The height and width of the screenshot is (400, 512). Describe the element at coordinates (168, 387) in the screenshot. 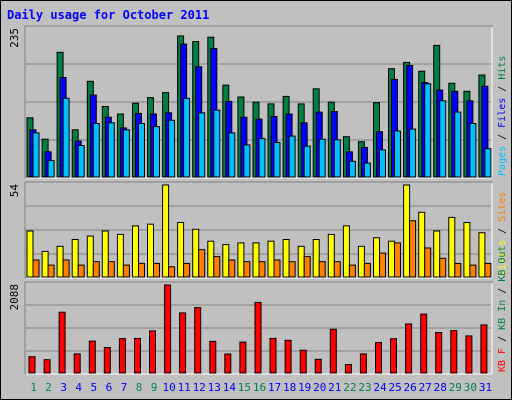

I see `tick-label-day: 10` at that location.